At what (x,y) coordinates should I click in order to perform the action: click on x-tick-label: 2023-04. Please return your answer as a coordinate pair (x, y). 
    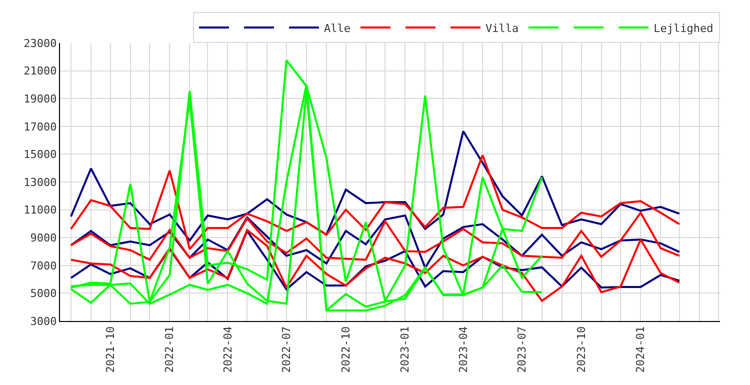
    Looking at the image, I should click on (463, 349).